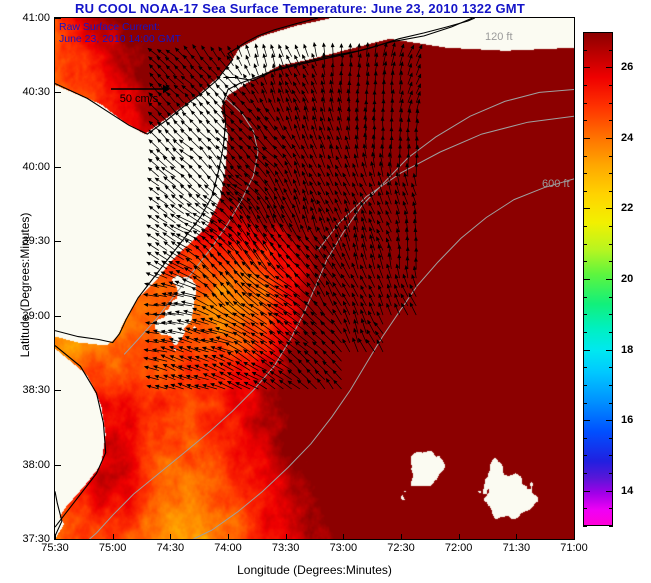  What do you see at coordinates (120, 39) in the screenshot?
I see `legend-line-2: June 23, 2010 14:00 GMT` at bounding box center [120, 39].